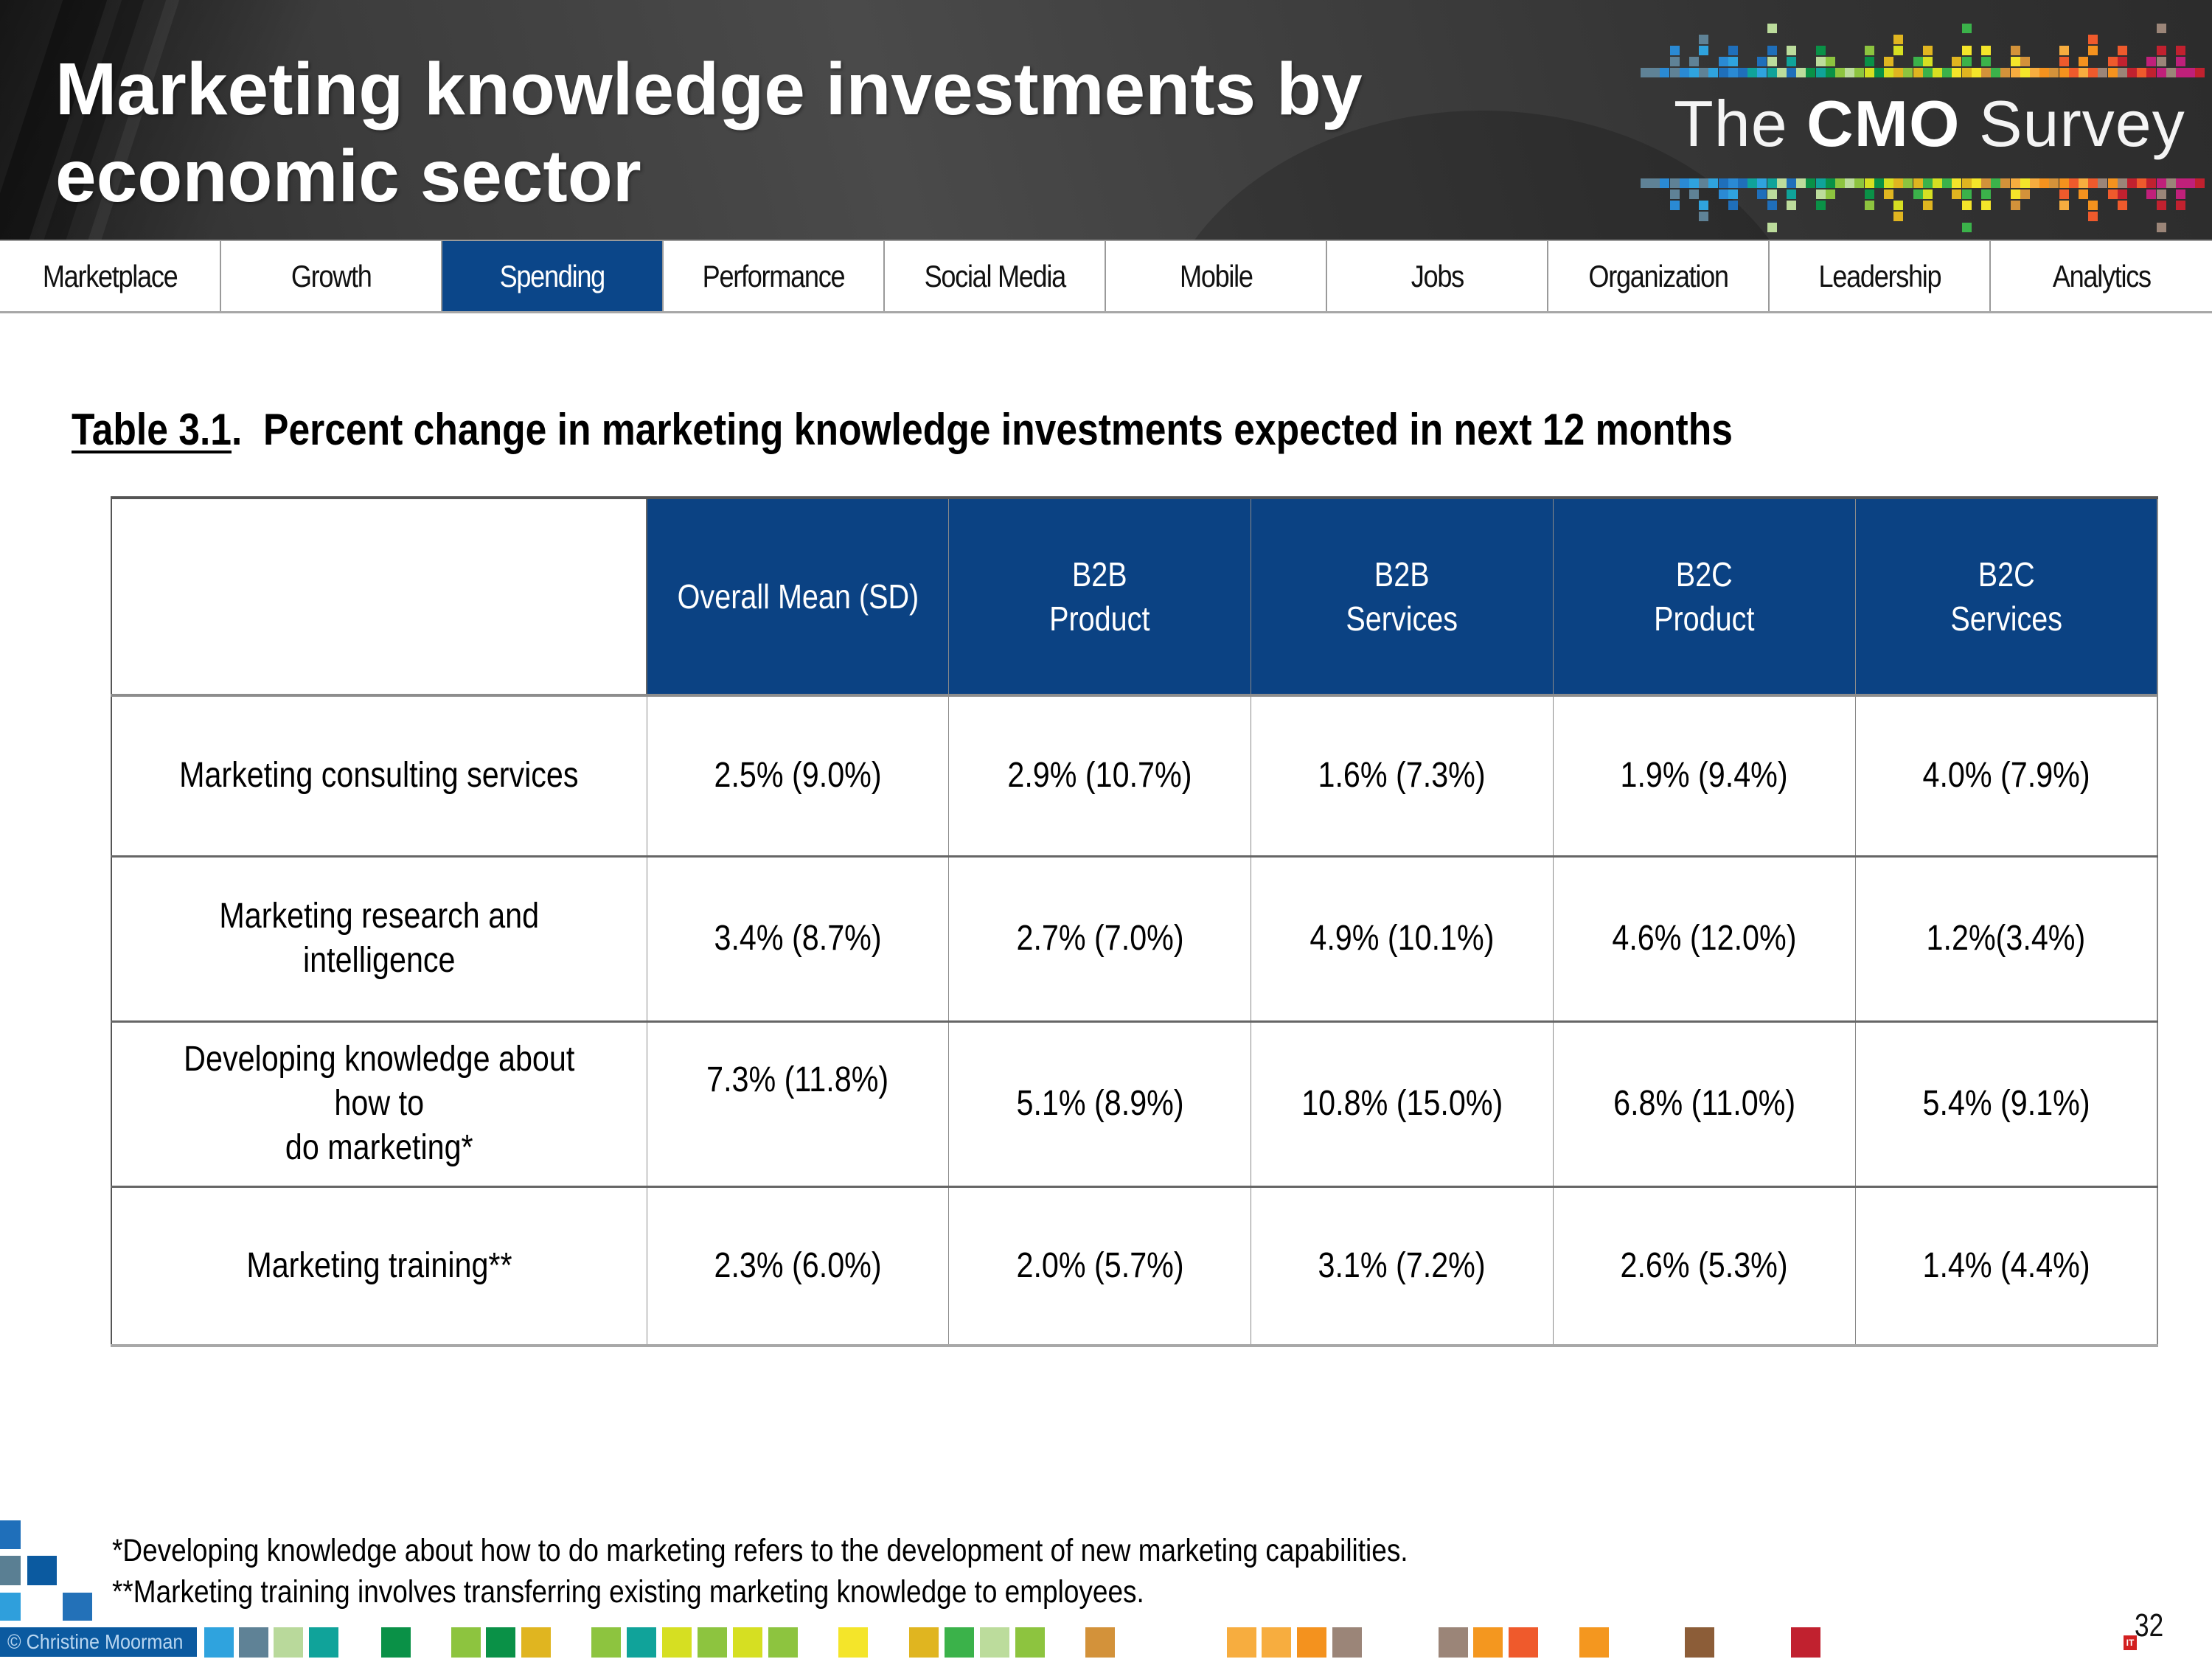 The width and height of the screenshot is (2212, 1659). Describe the element at coordinates (348, 176) in the screenshot. I see `page-title-line-2: economic sector` at that location.